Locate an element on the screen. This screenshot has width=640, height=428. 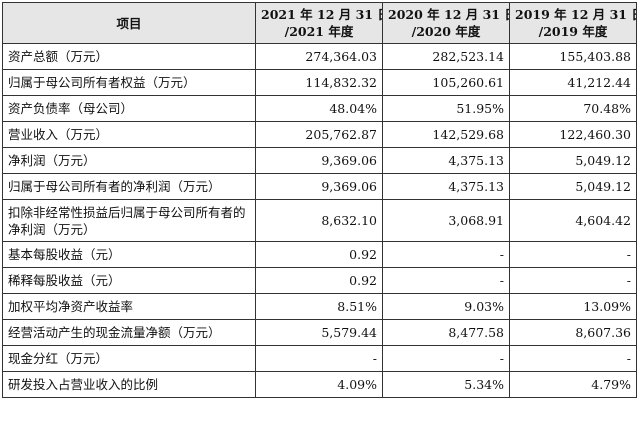
table-row: 研发投入占营业收入的比例 4.09% 5.34% 4.79% is located at coordinates (319, 384).